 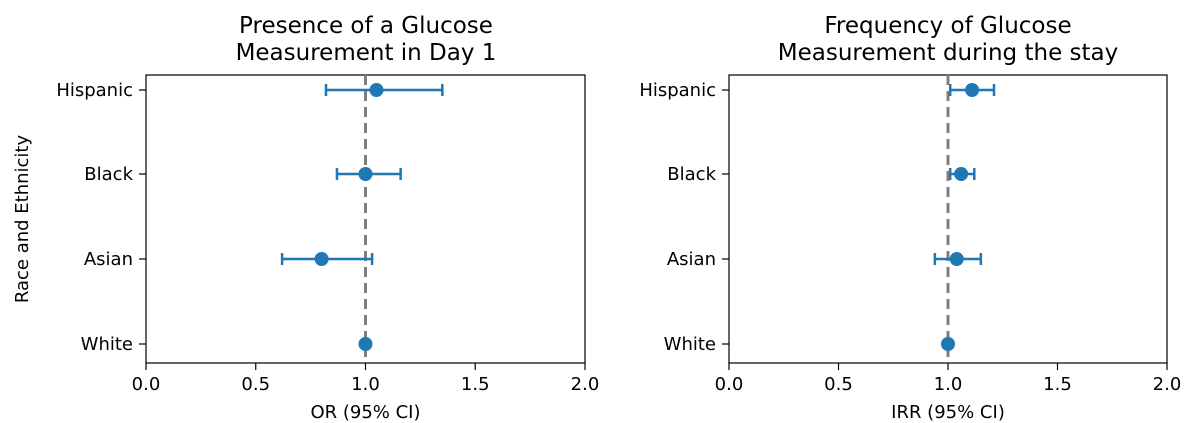 I want to click on y-axis-label: Race and Ethnicity, so click(x=22, y=219).